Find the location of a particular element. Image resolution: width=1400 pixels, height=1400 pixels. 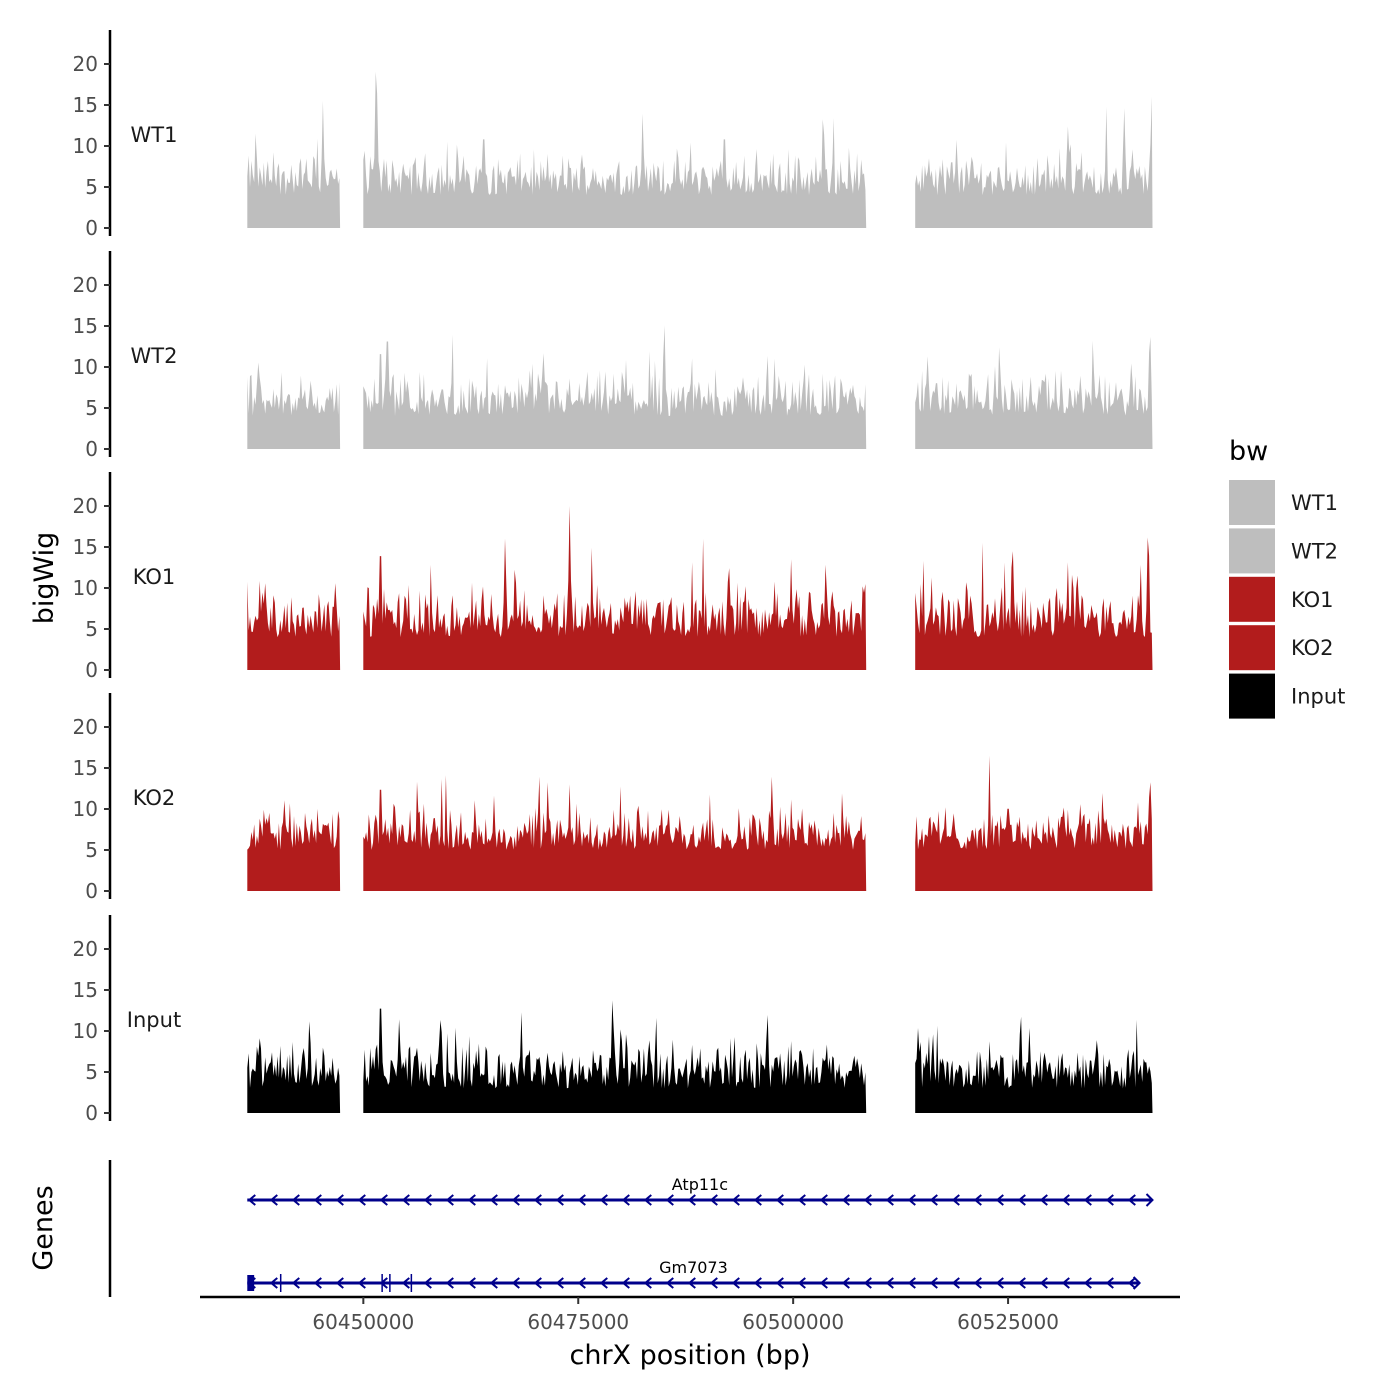

legend-label: WT1 is located at coordinates (1314, 503).